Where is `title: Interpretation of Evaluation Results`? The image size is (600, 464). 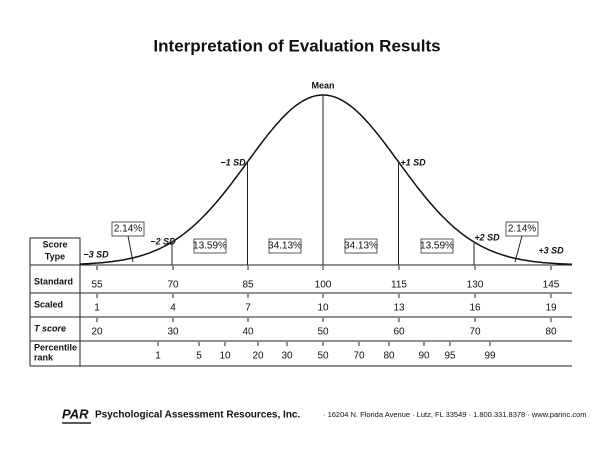
title: Interpretation of Evaluation Results is located at coordinates (296, 45).